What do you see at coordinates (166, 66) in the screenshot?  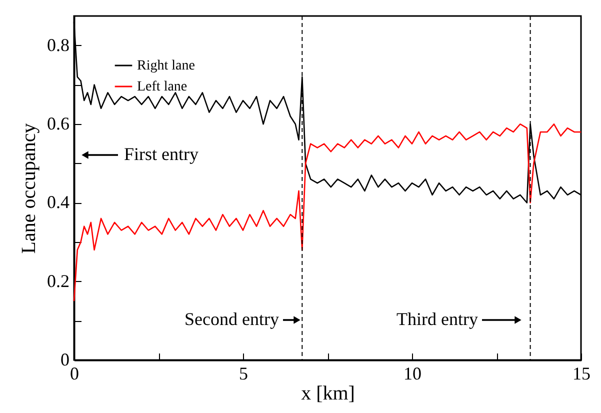 I see `legend-label: Right lane` at bounding box center [166, 66].